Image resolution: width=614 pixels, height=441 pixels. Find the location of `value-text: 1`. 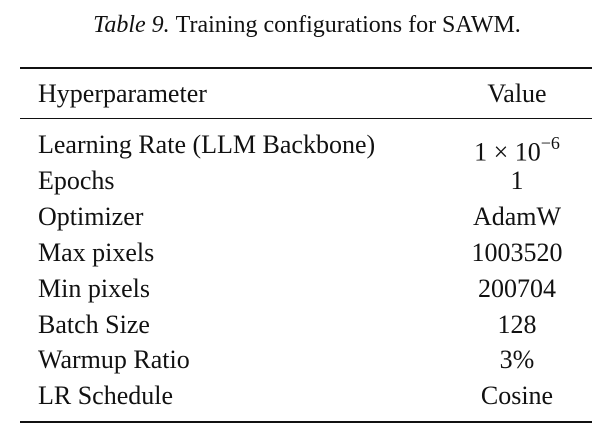

value-text: 1 is located at coordinates (517, 180).